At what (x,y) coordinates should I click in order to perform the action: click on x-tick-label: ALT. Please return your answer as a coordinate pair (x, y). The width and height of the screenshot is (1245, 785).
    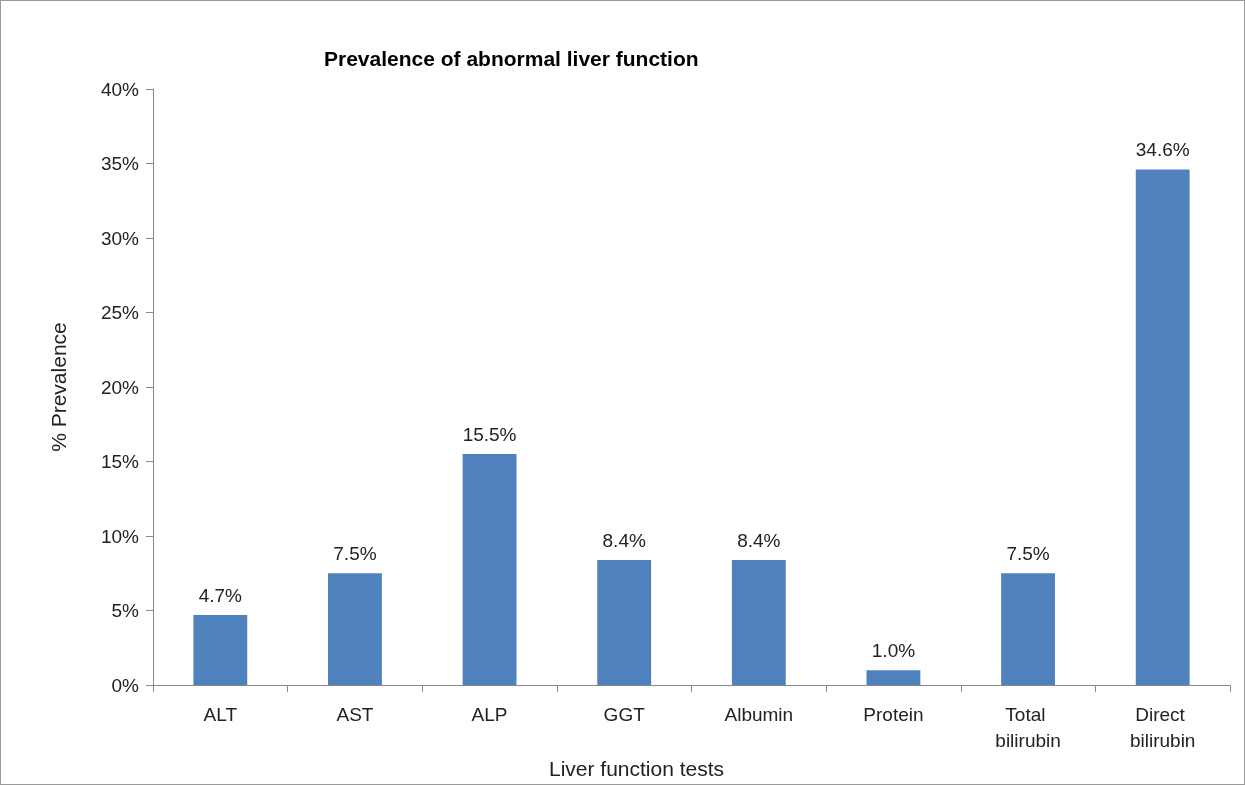
    Looking at the image, I should click on (220, 714).